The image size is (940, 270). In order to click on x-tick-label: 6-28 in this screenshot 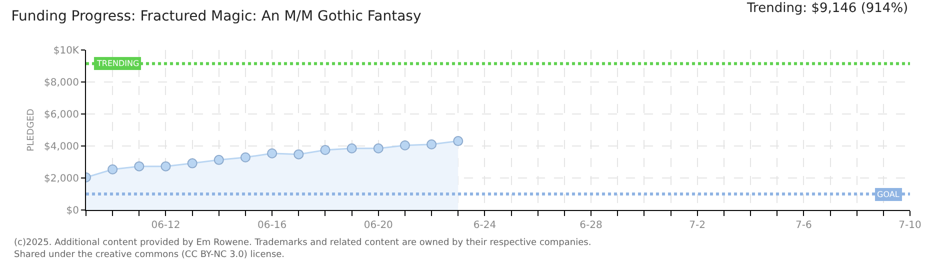, I will do `click(591, 225)`.